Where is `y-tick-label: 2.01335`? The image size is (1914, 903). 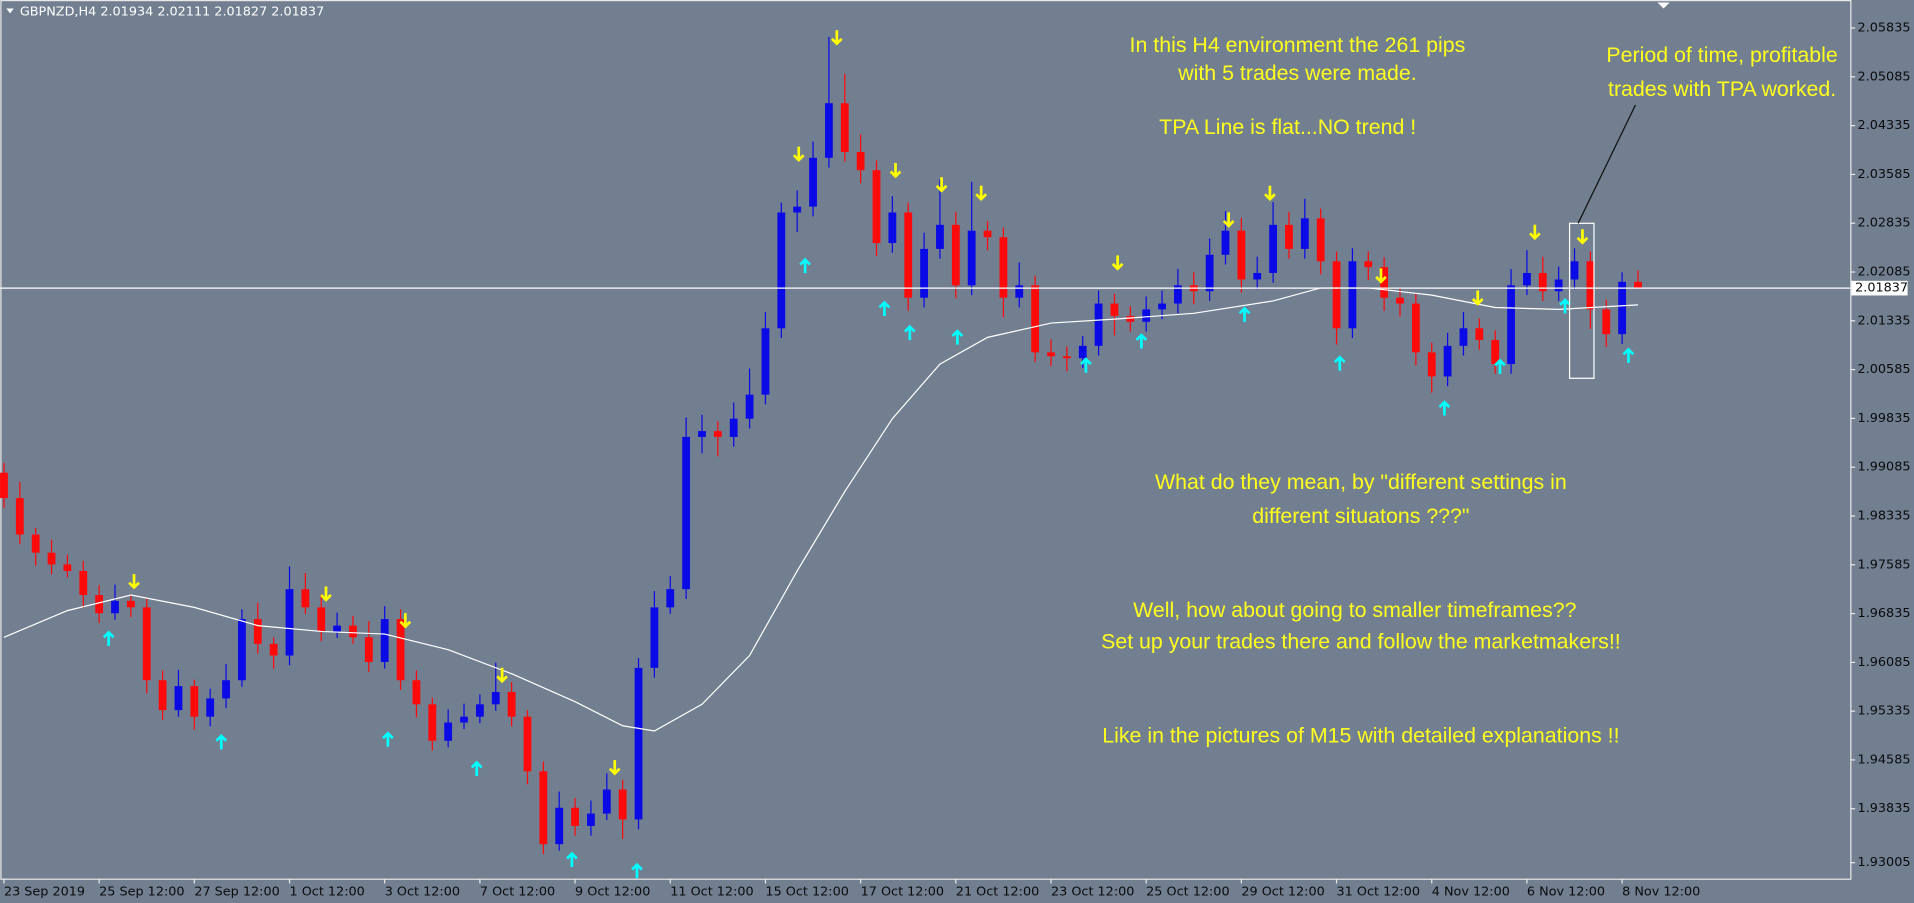 y-tick-label: 2.01335 is located at coordinates (1884, 320).